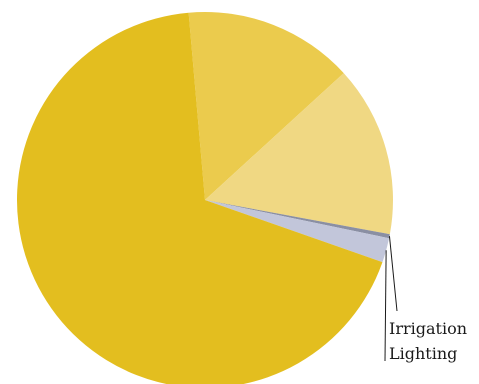  I want to click on slice-label-irrigation: Irrigation, so click(428, 328).